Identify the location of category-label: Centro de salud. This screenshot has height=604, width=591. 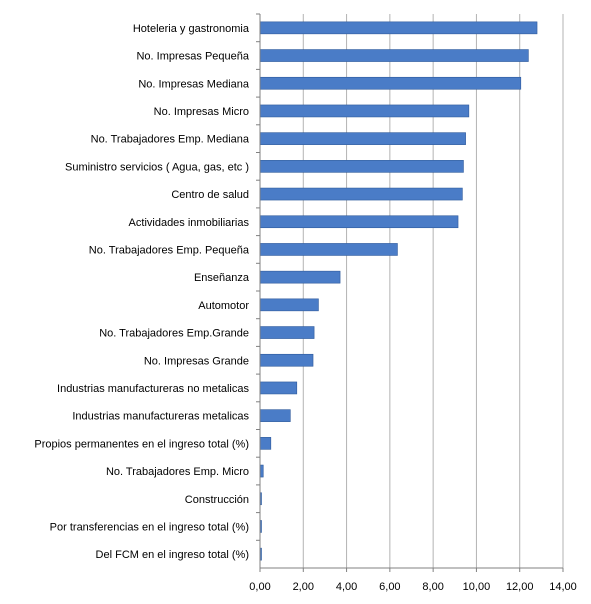
(210, 195).